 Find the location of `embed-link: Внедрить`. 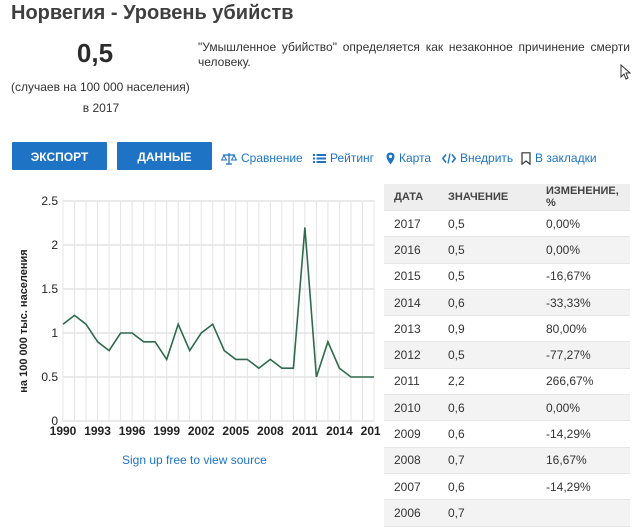

embed-link: Внедрить is located at coordinates (477, 158).